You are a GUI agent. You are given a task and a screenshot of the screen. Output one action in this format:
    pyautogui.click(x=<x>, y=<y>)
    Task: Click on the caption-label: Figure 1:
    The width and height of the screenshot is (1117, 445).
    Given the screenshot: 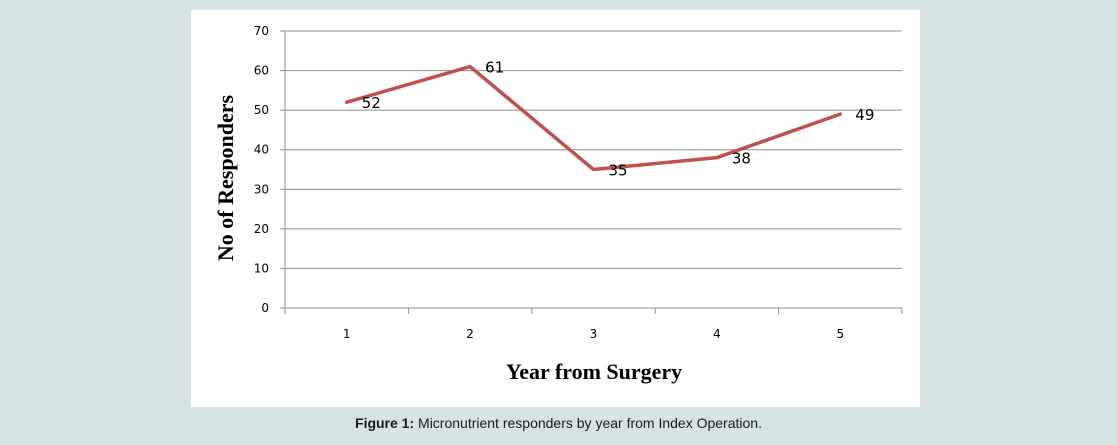 What is the action you would take?
    pyautogui.click(x=385, y=423)
    